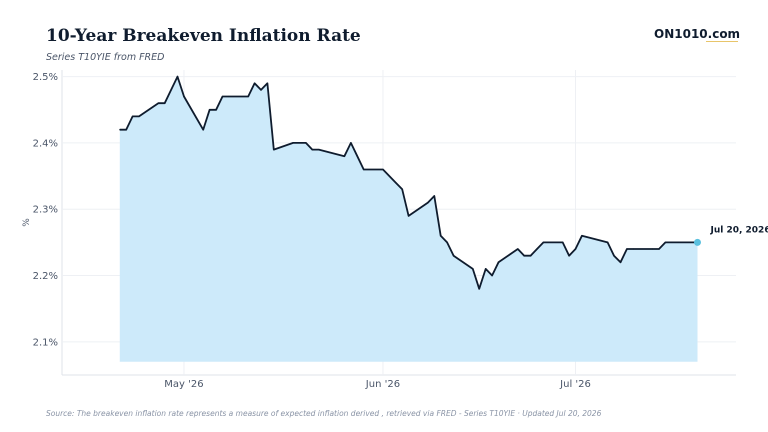 The image size is (768, 432). What do you see at coordinates (45, 276) in the screenshot?
I see `y-tick-label: 2.2%` at bounding box center [45, 276].